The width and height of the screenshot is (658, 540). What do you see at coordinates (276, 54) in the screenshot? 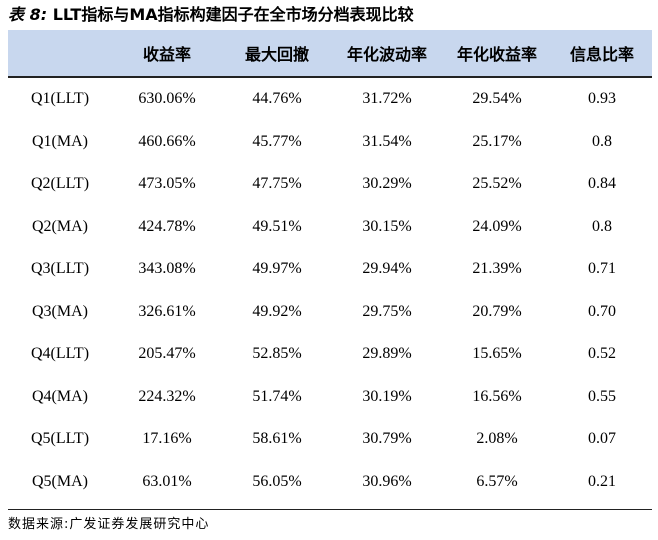
I see `header-cell-max-drawdown: 最大回撤` at bounding box center [276, 54].